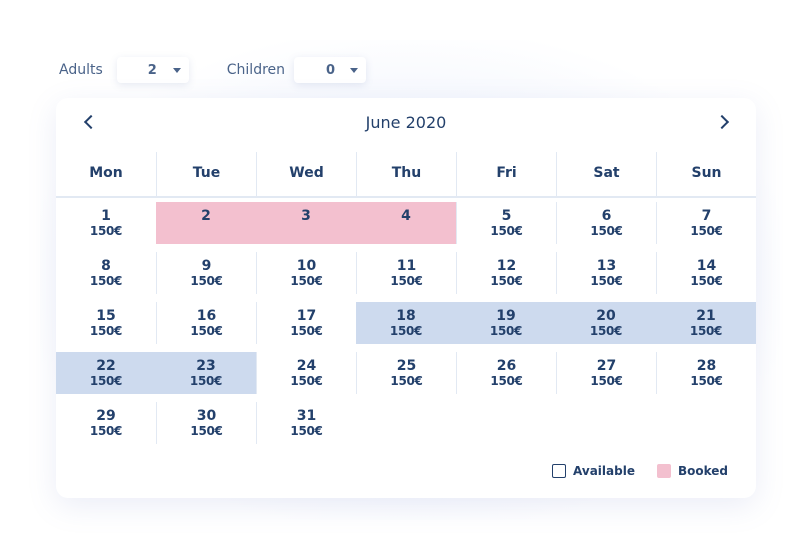 This screenshot has width=812, height=553. I want to click on legend-booked: Booked, so click(692, 471).